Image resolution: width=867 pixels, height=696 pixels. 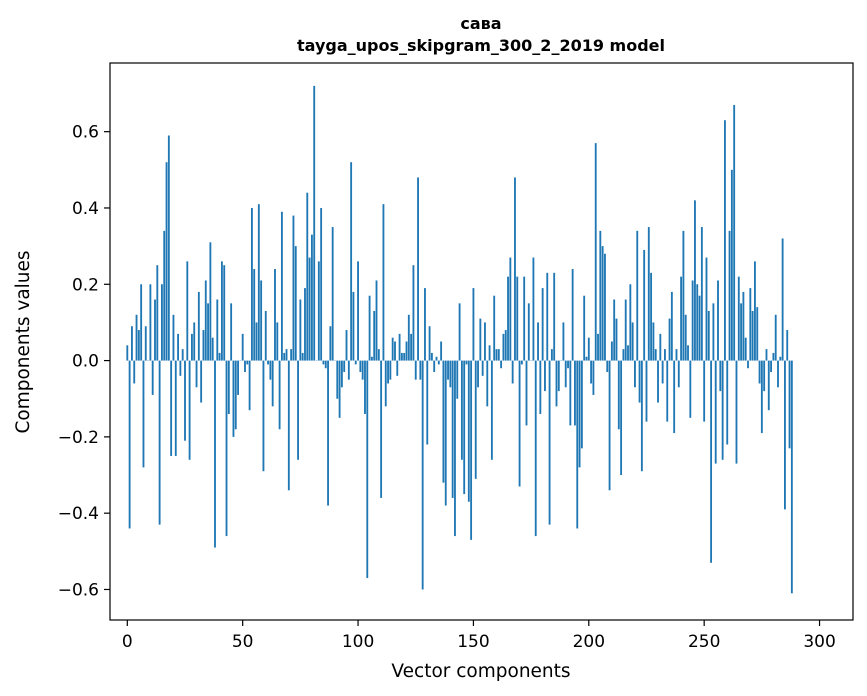 What do you see at coordinates (85, 133) in the screenshot?
I see `y-tick-label: 0.6` at bounding box center [85, 133].